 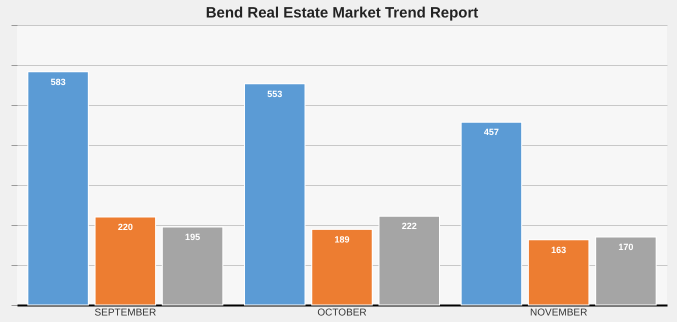 What do you see at coordinates (558, 249) in the screenshot?
I see `data-label: 163` at bounding box center [558, 249].